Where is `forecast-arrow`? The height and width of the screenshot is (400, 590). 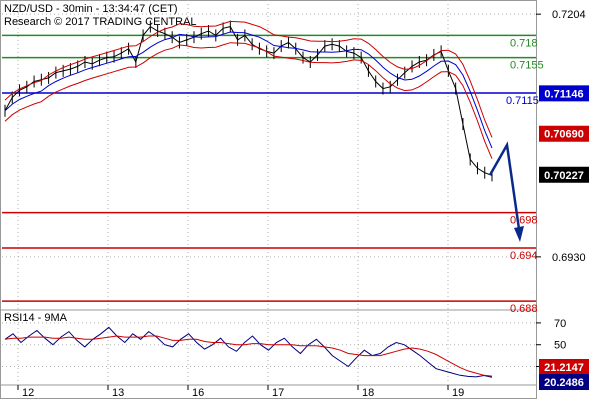
forecast-arrow is located at coordinates (506, 191).